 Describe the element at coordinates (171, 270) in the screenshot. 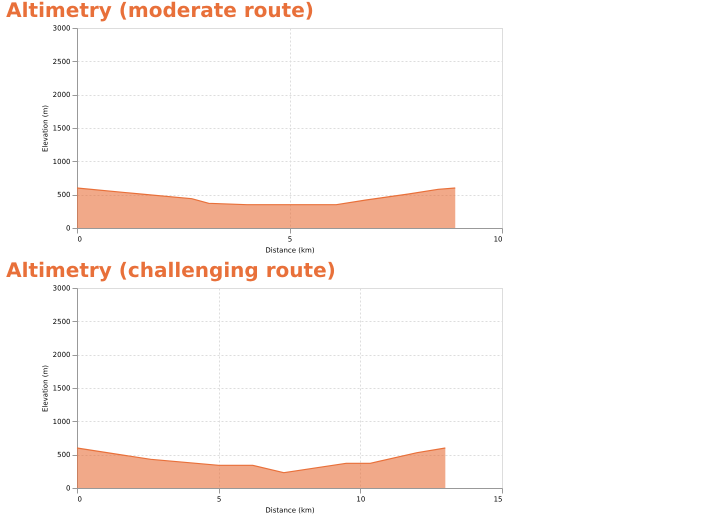

I see `chart-title: Altimetry (challenging route)` at that location.